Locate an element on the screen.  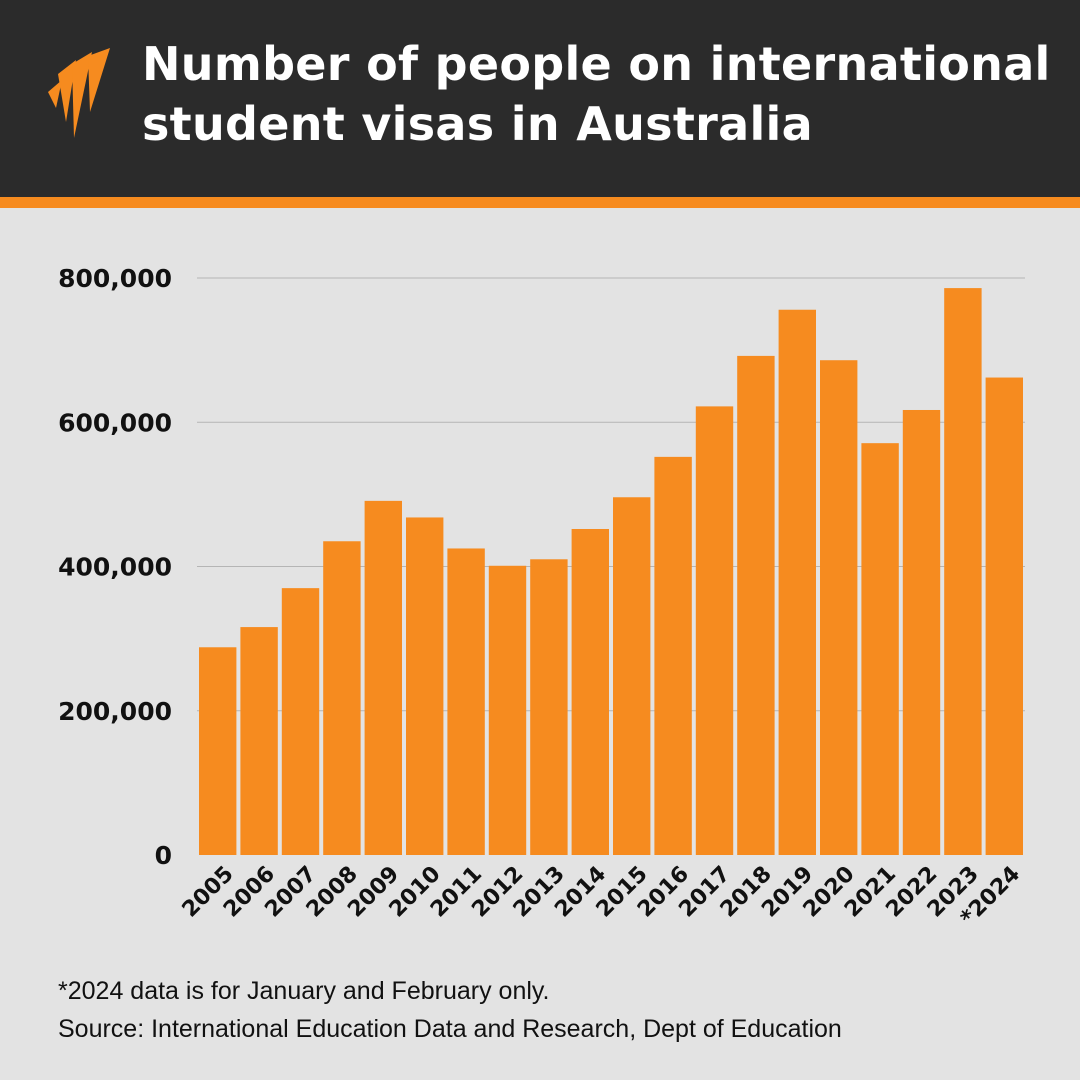
header-accent-stripe is located at coordinates (540, 202).